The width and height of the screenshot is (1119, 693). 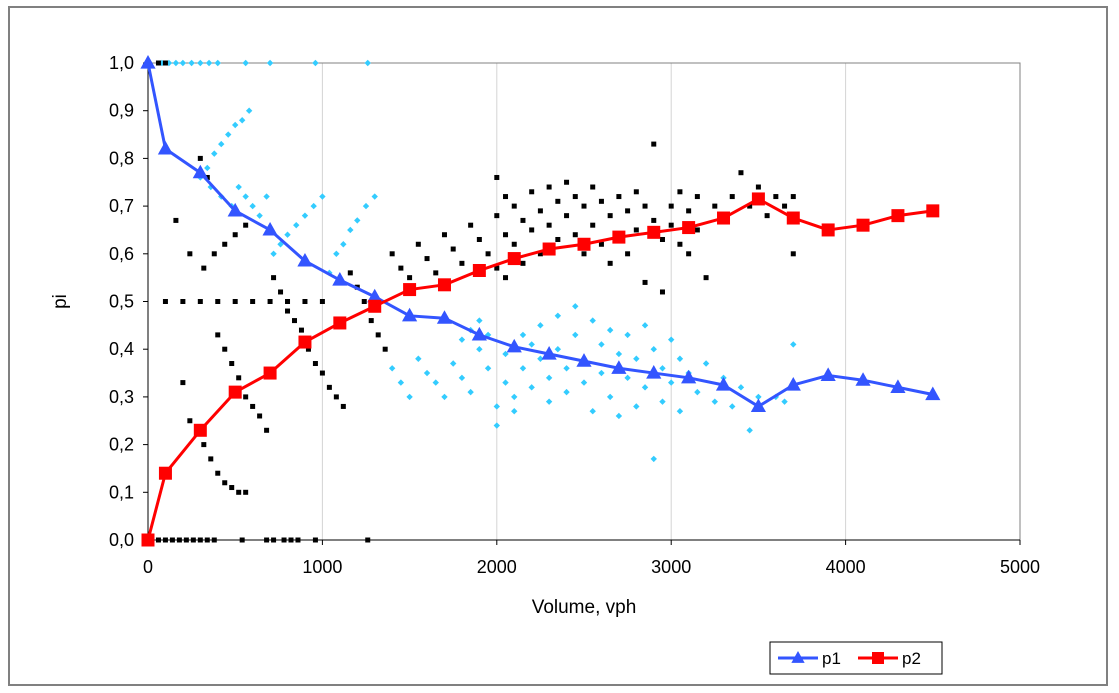 I want to click on y-tick-label: 0,5, so click(x=121, y=302).